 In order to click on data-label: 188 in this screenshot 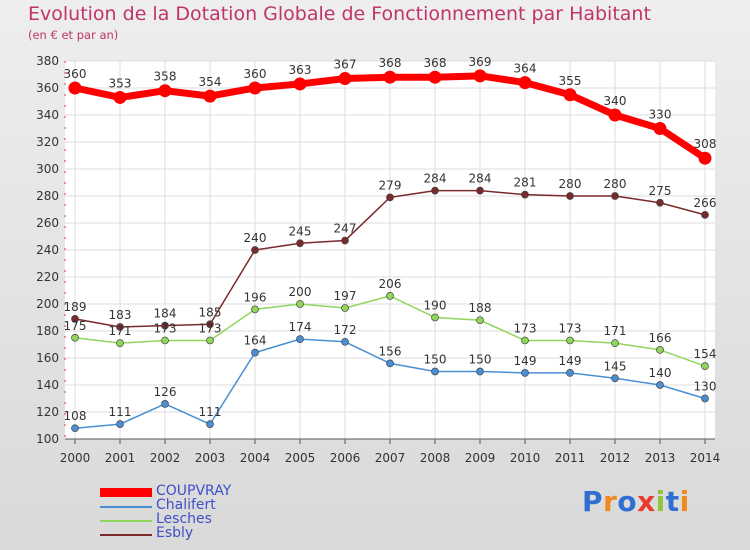, I will do `click(480, 308)`.